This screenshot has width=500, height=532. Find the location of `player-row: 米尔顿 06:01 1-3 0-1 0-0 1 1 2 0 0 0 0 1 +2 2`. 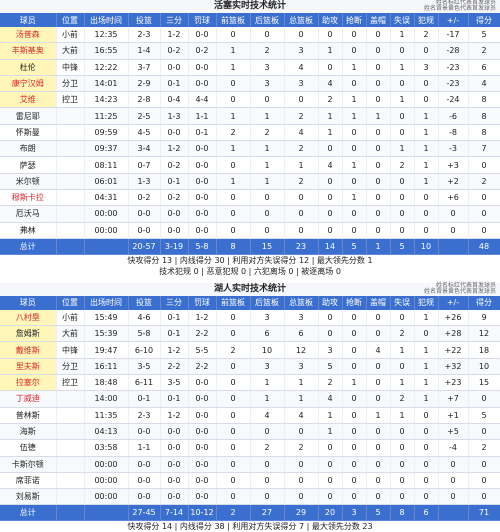

player-row: 米尔顿 06:01 1-3 0-1 0-0 1 1 2 0 0 0 0 1 +2 2 is located at coordinates (250, 181).